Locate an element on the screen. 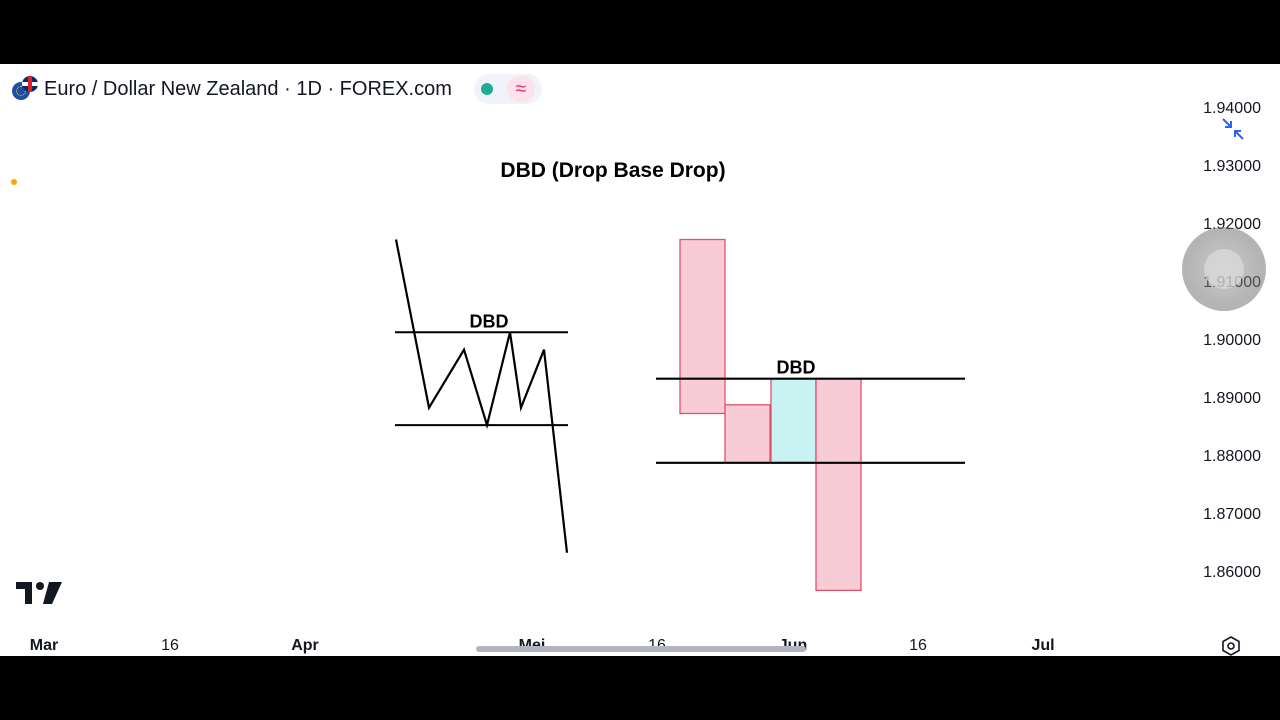 This screenshot has height=720, width=1280. time-label: Apr is located at coordinates (305, 645).